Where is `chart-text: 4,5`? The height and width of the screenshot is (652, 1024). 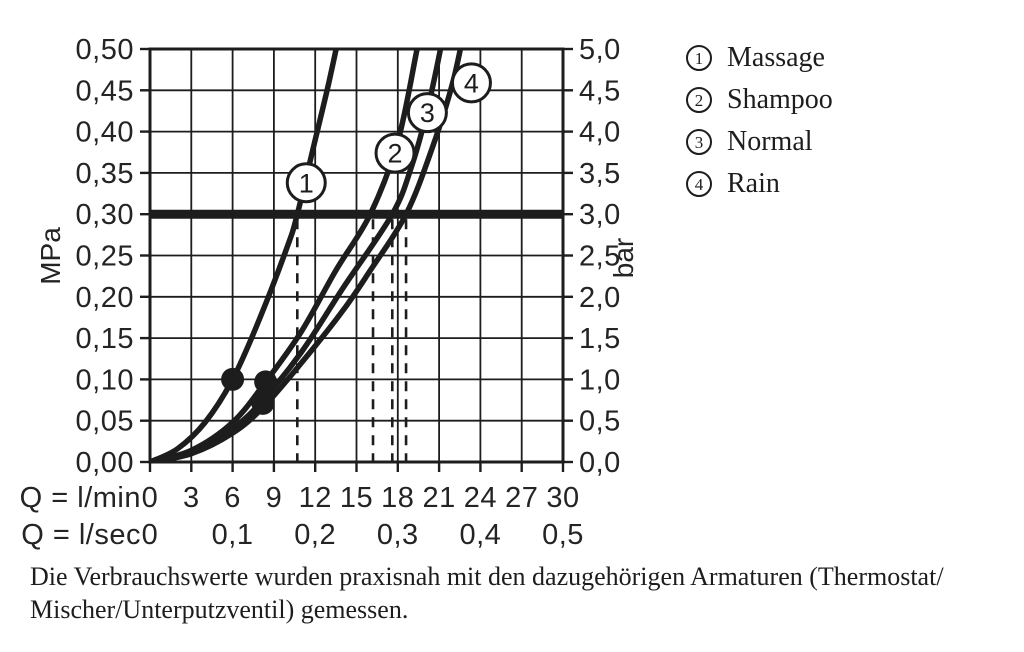
chart-text: 4,5 is located at coordinates (600, 91).